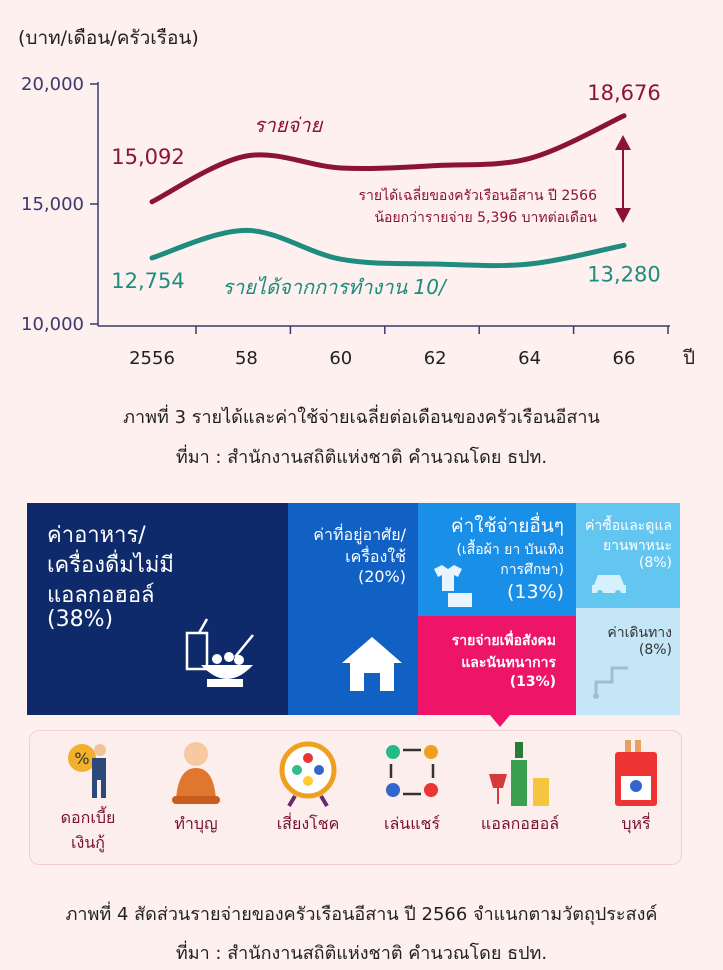  What do you see at coordinates (532, 682) in the screenshot?
I see `tile-social-pct: (13%)` at bounding box center [532, 682].